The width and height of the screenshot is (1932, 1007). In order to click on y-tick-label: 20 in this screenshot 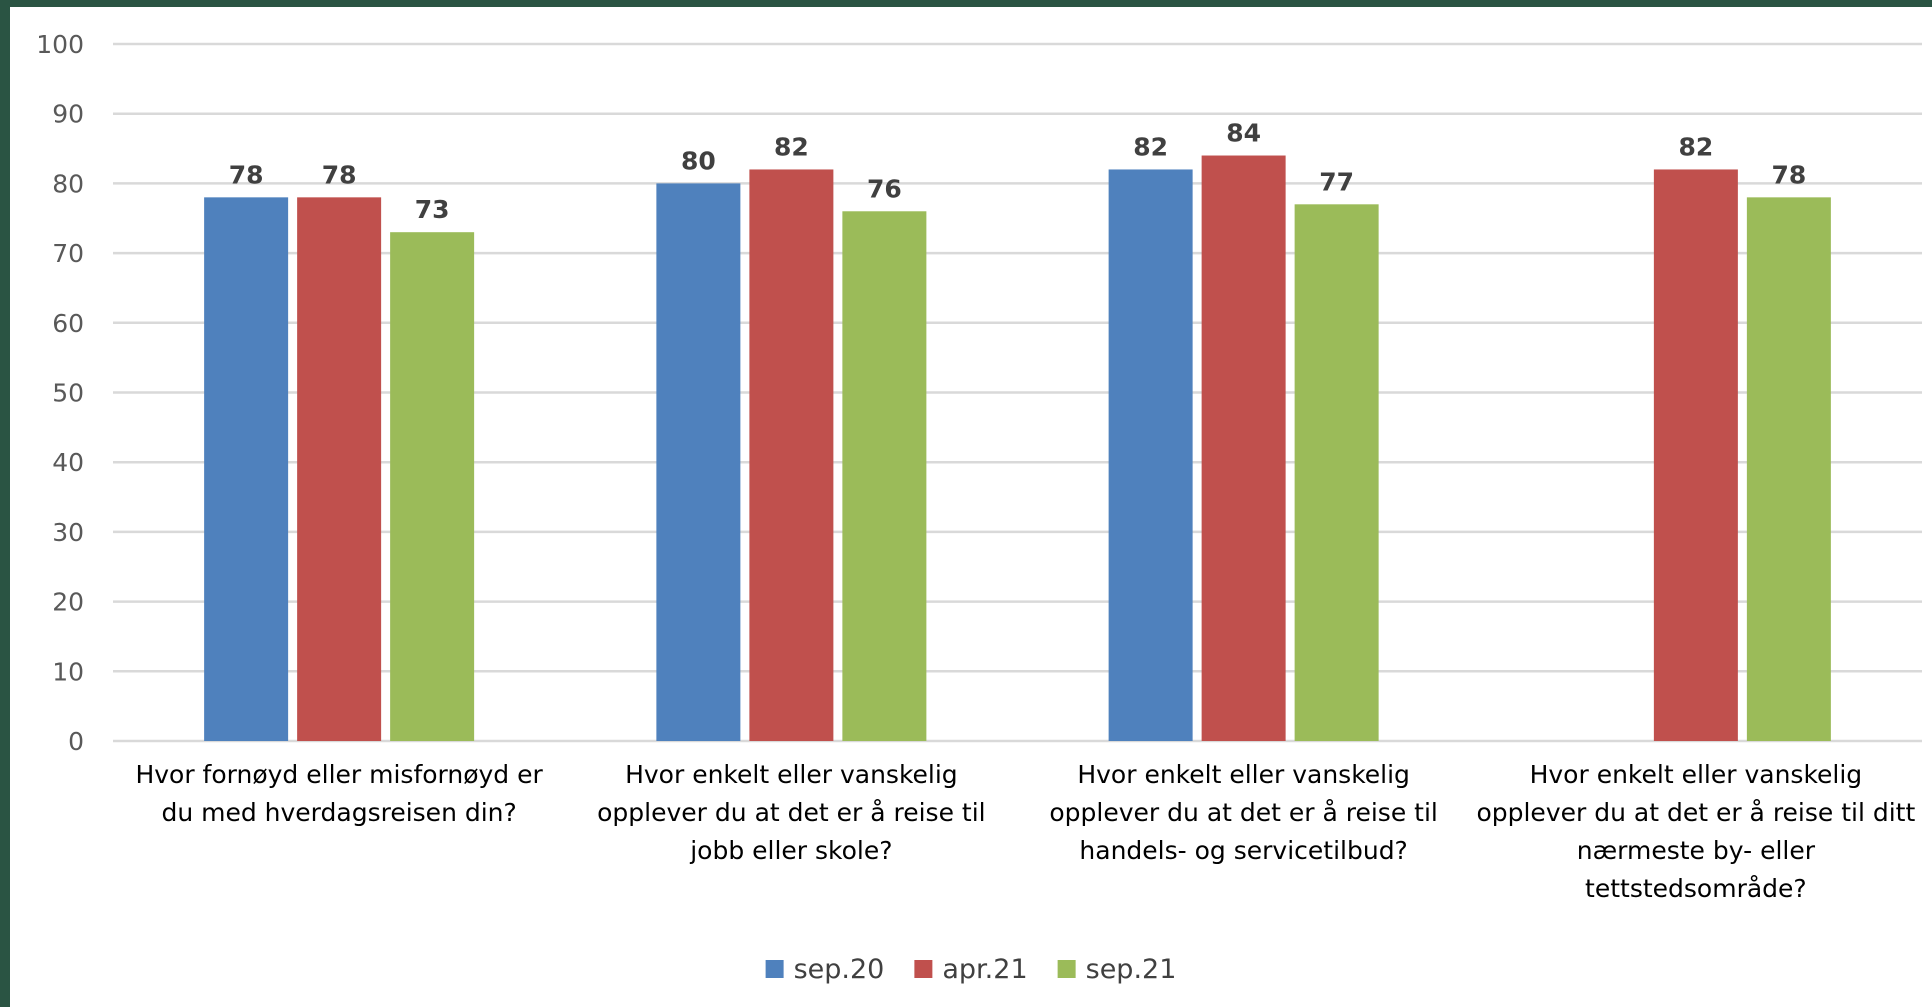, I will do `click(68, 602)`.